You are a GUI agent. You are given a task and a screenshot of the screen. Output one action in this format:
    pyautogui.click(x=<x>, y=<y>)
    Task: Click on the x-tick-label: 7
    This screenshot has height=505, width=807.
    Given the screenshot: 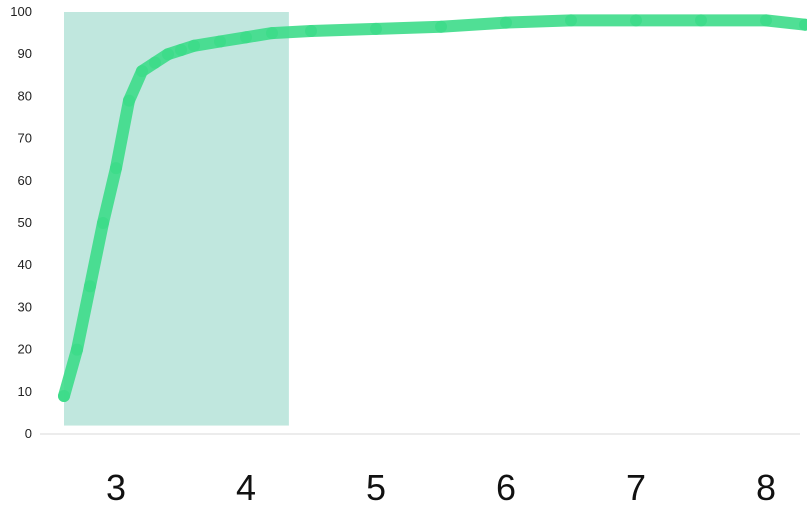 What is the action you would take?
    pyautogui.click(x=636, y=486)
    